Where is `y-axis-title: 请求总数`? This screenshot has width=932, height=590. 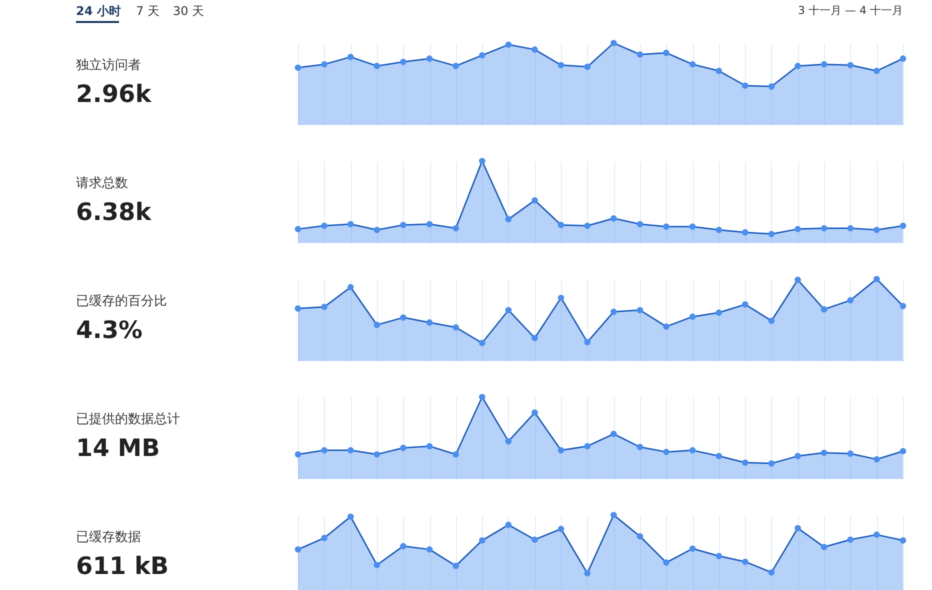
y-axis-title: 请求总数 is located at coordinates (102, 183).